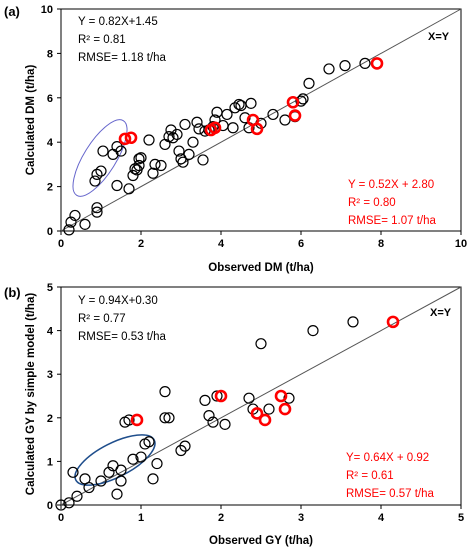 The image size is (470, 550). What do you see at coordinates (50, 506) in the screenshot?
I see `y-tick-label-b: 0` at bounding box center [50, 506].